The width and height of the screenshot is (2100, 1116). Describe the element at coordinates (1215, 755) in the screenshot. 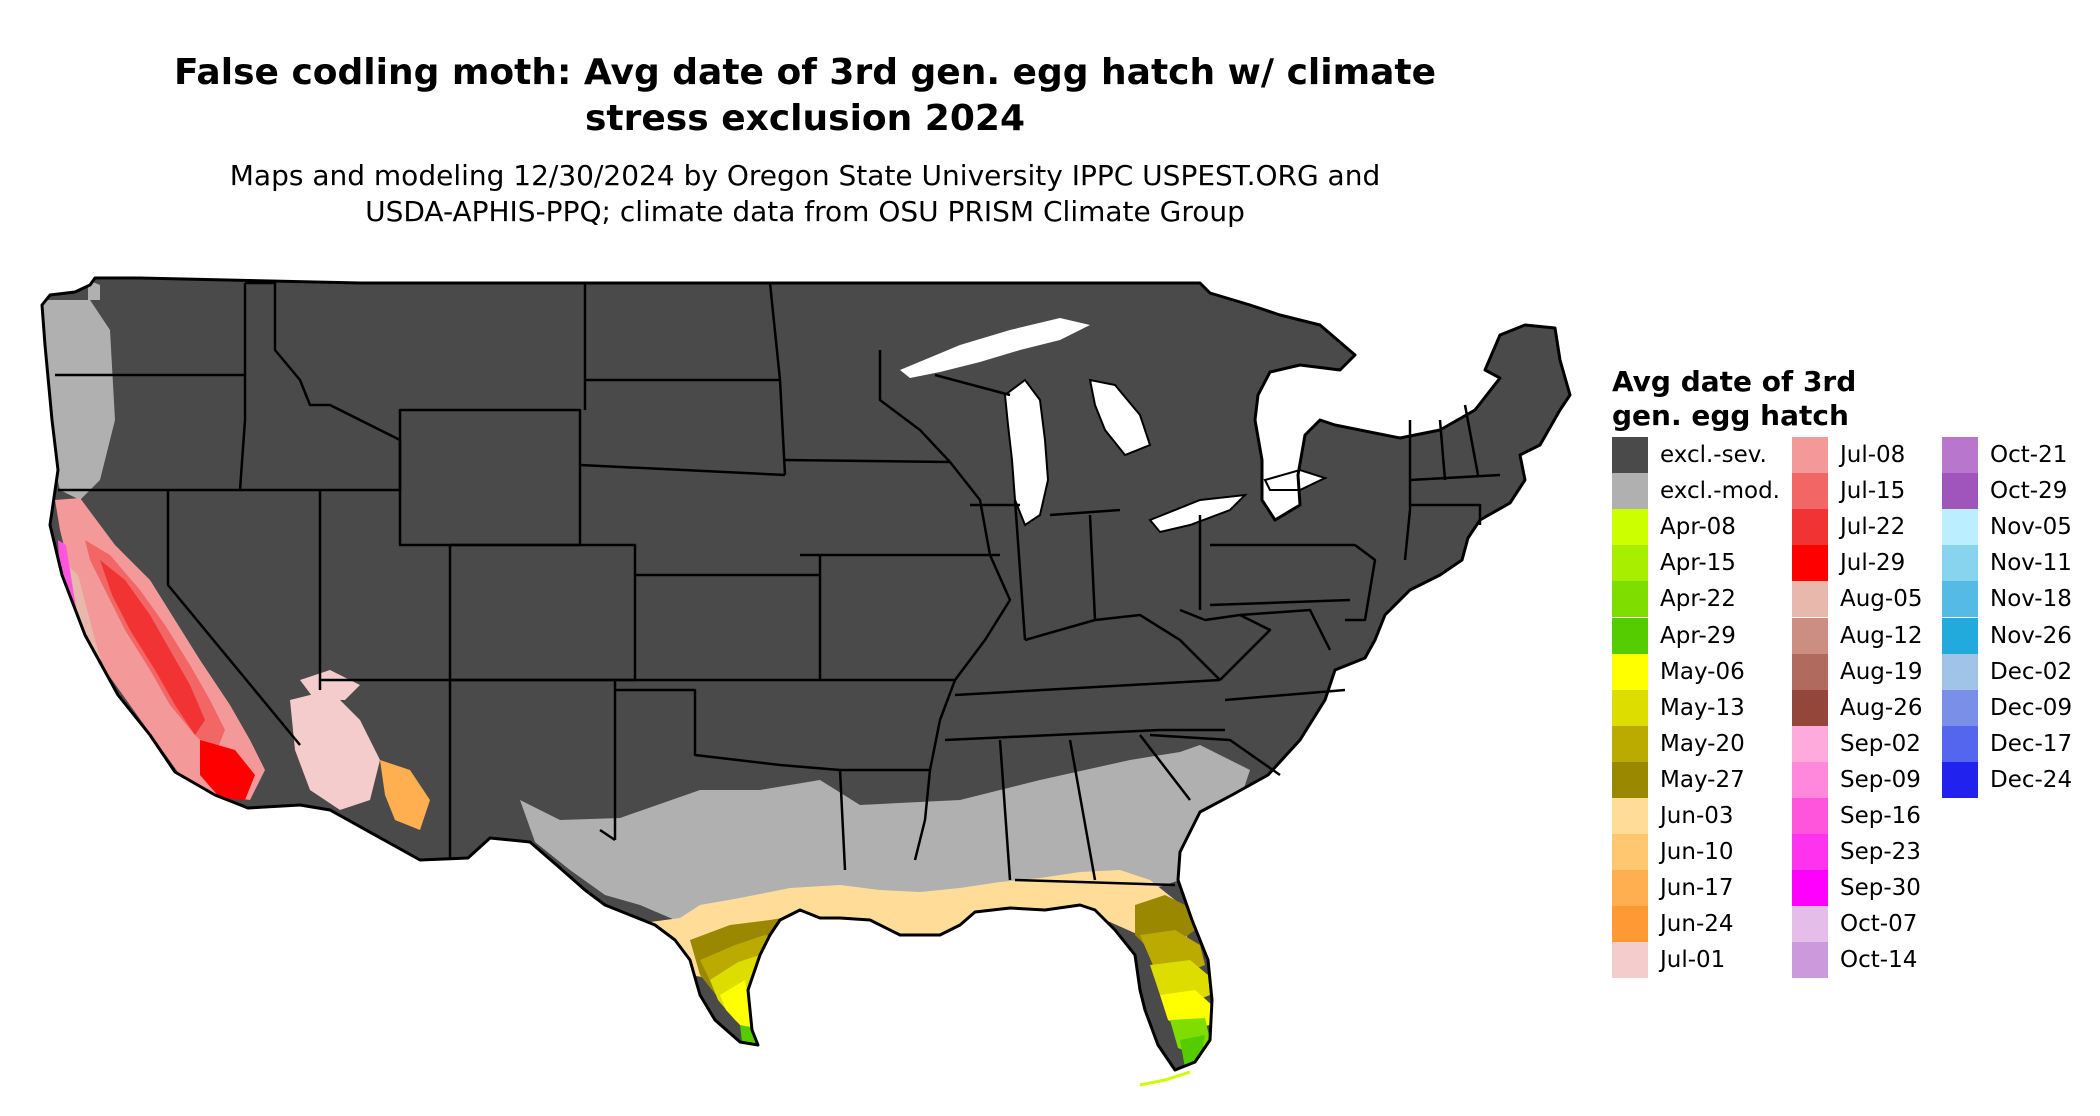

I see `border-nc-sc` at that location.